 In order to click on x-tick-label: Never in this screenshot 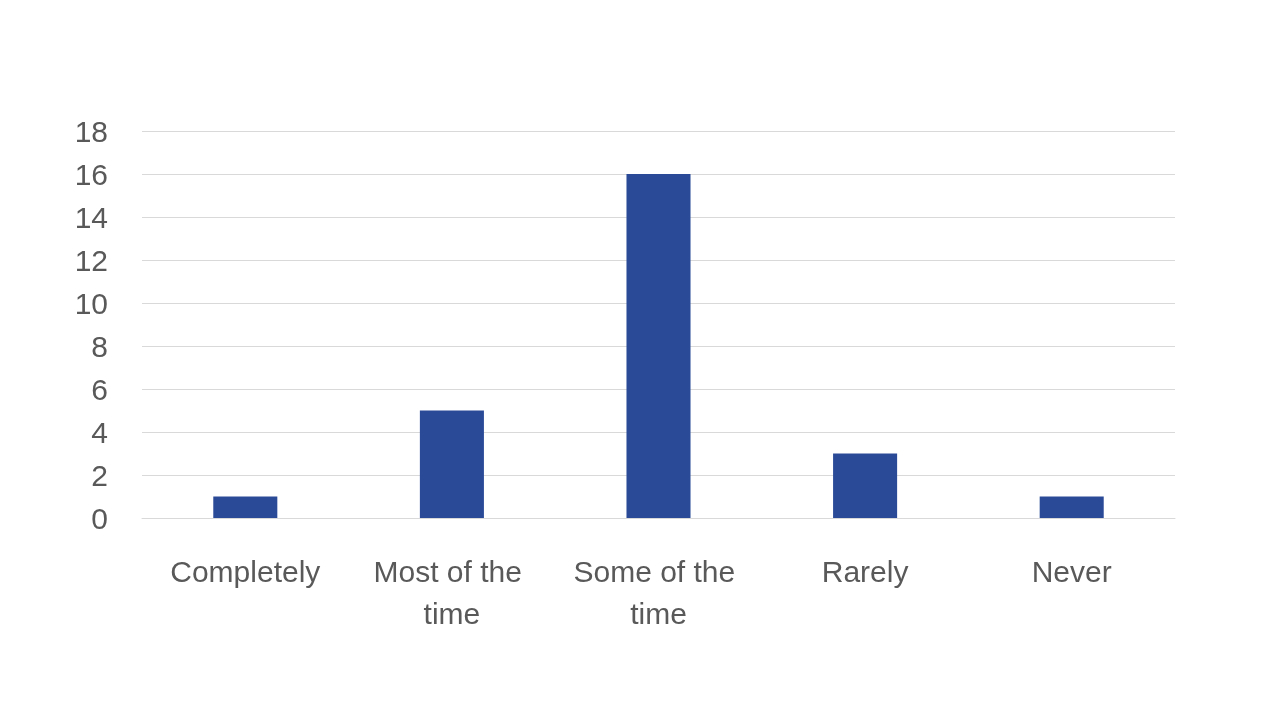, I will do `click(1071, 571)`.